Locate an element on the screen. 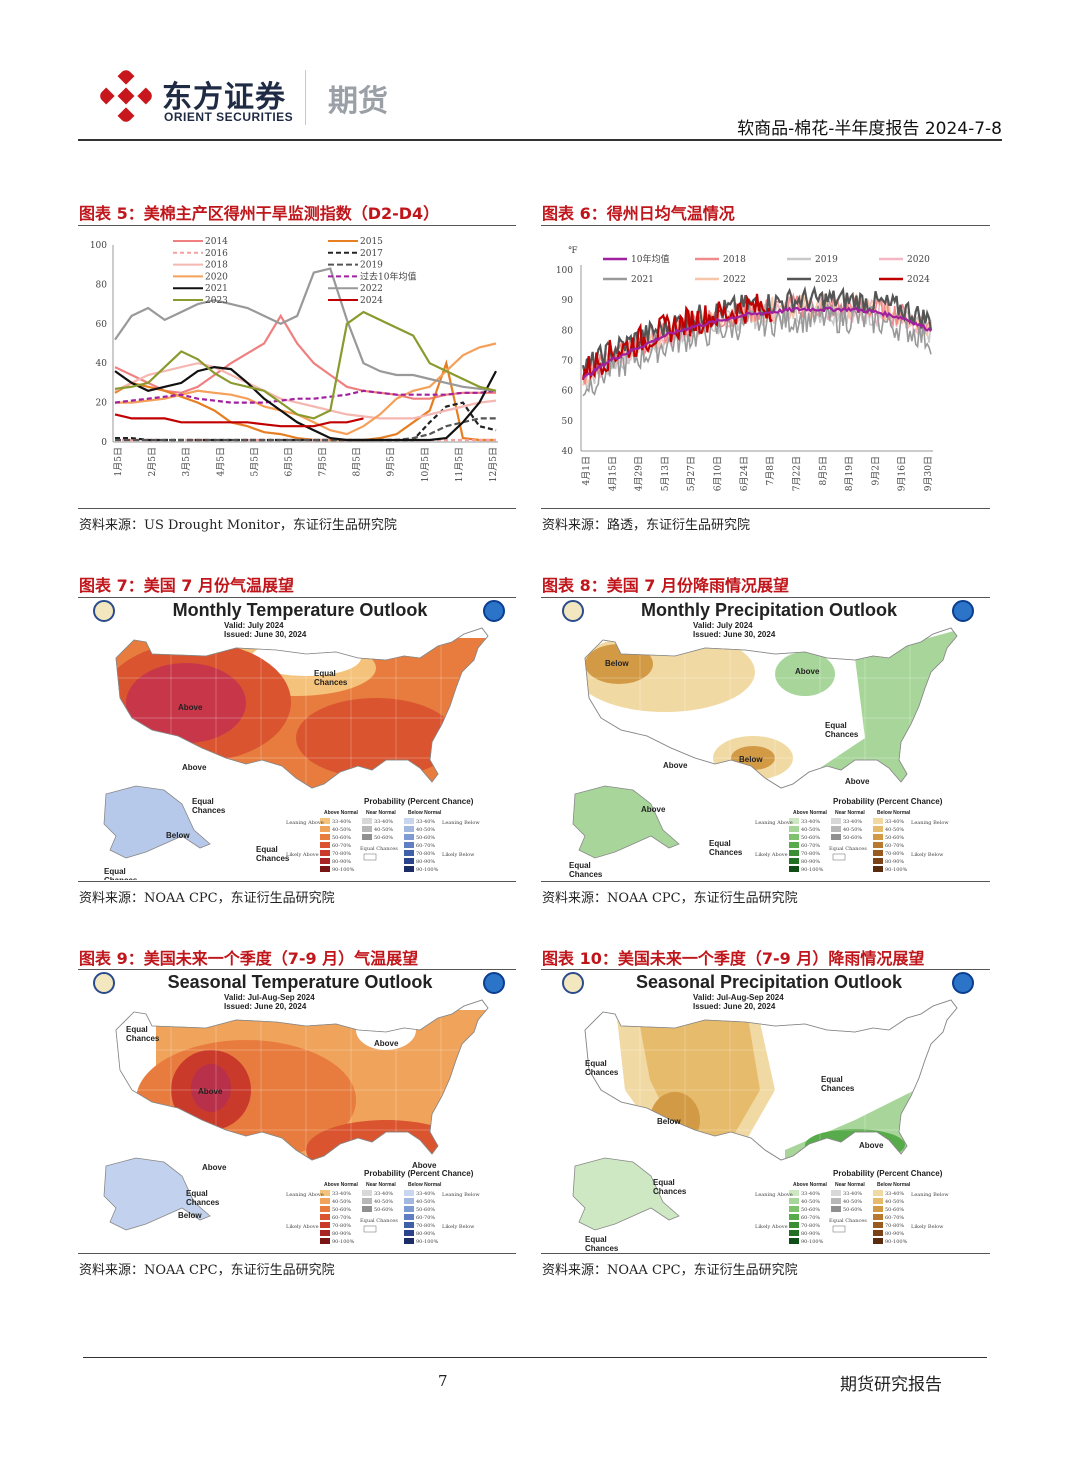  x-tick-label: 9月5日 is located at coordinates (391, 461).